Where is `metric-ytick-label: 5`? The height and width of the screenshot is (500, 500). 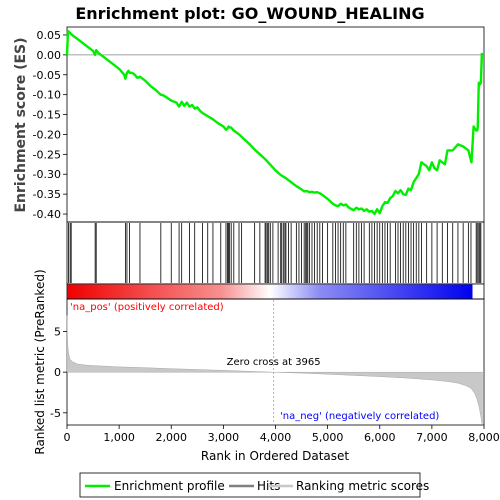 metric-ytick-label: 5 is located at coordinates (57, 332).